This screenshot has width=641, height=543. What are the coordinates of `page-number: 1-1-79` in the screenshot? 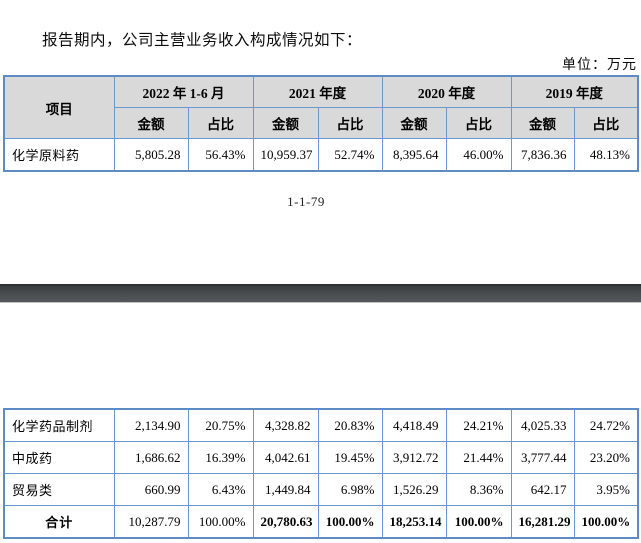 It's located at (306, 201).